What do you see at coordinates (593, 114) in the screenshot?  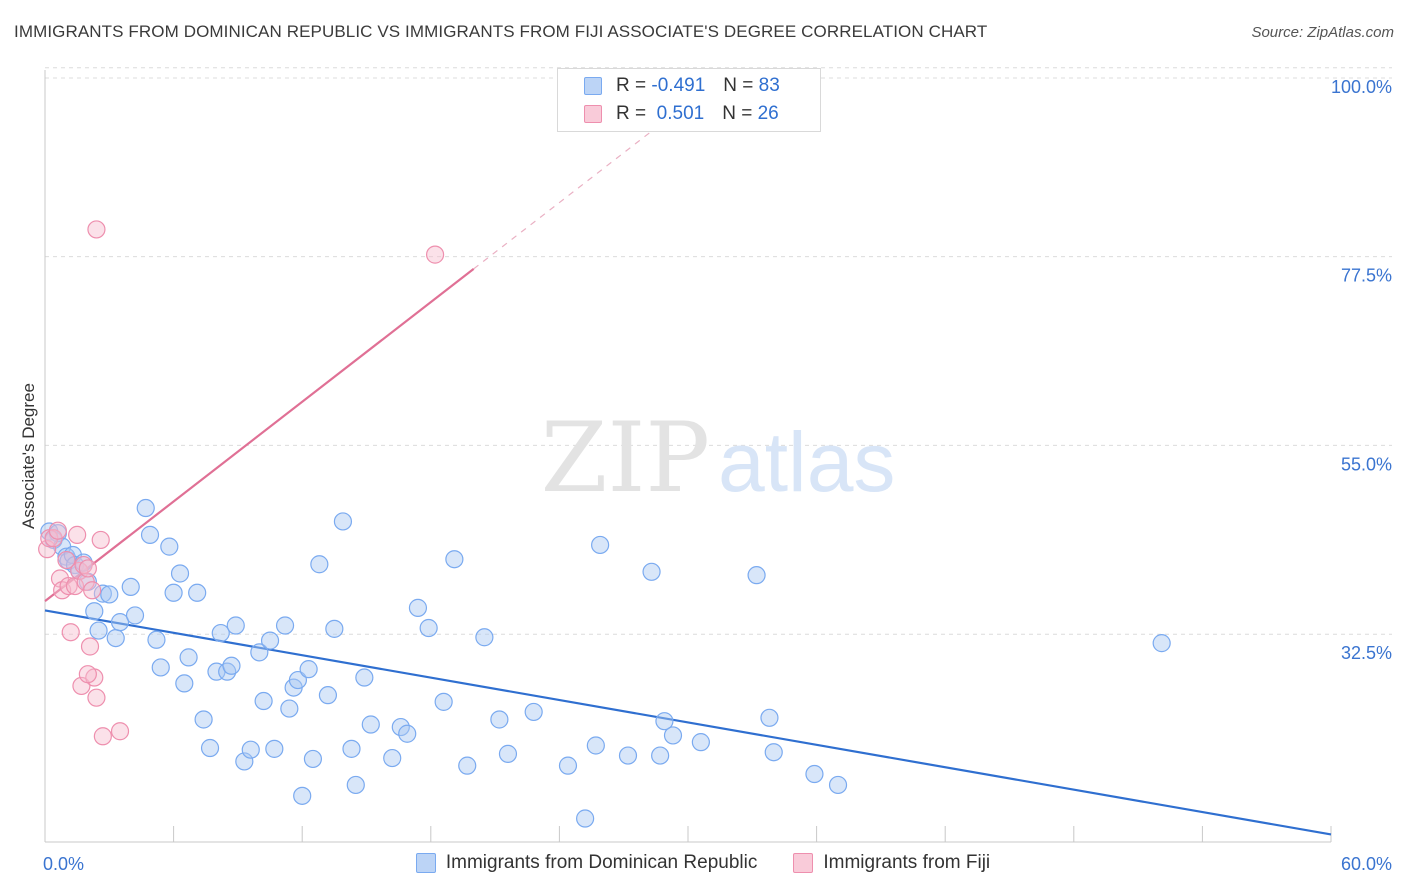 I see `legend-swatch-pink` at bounding box center [593, 114].